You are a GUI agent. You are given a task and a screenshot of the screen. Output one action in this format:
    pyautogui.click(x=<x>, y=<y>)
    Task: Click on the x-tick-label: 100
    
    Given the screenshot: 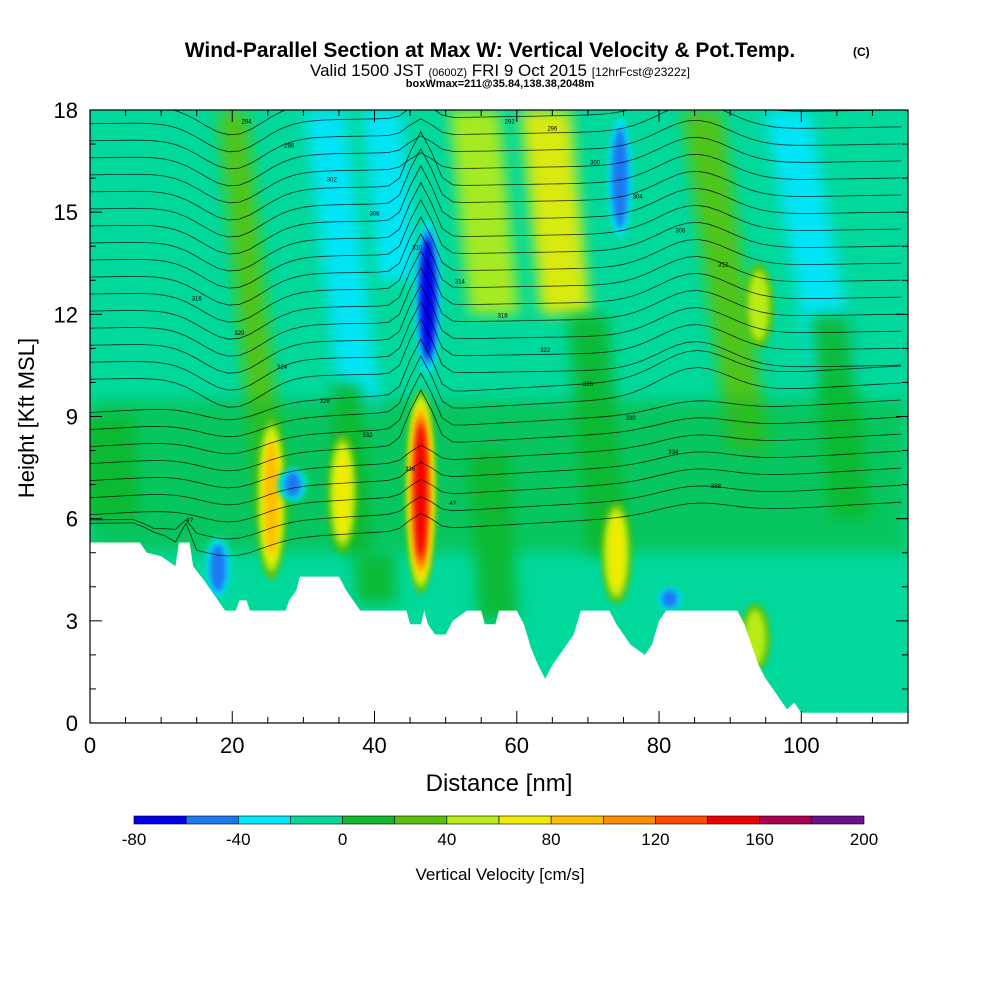 What is the action you would take?
    pyautogui.click(x=801, y=745)
    